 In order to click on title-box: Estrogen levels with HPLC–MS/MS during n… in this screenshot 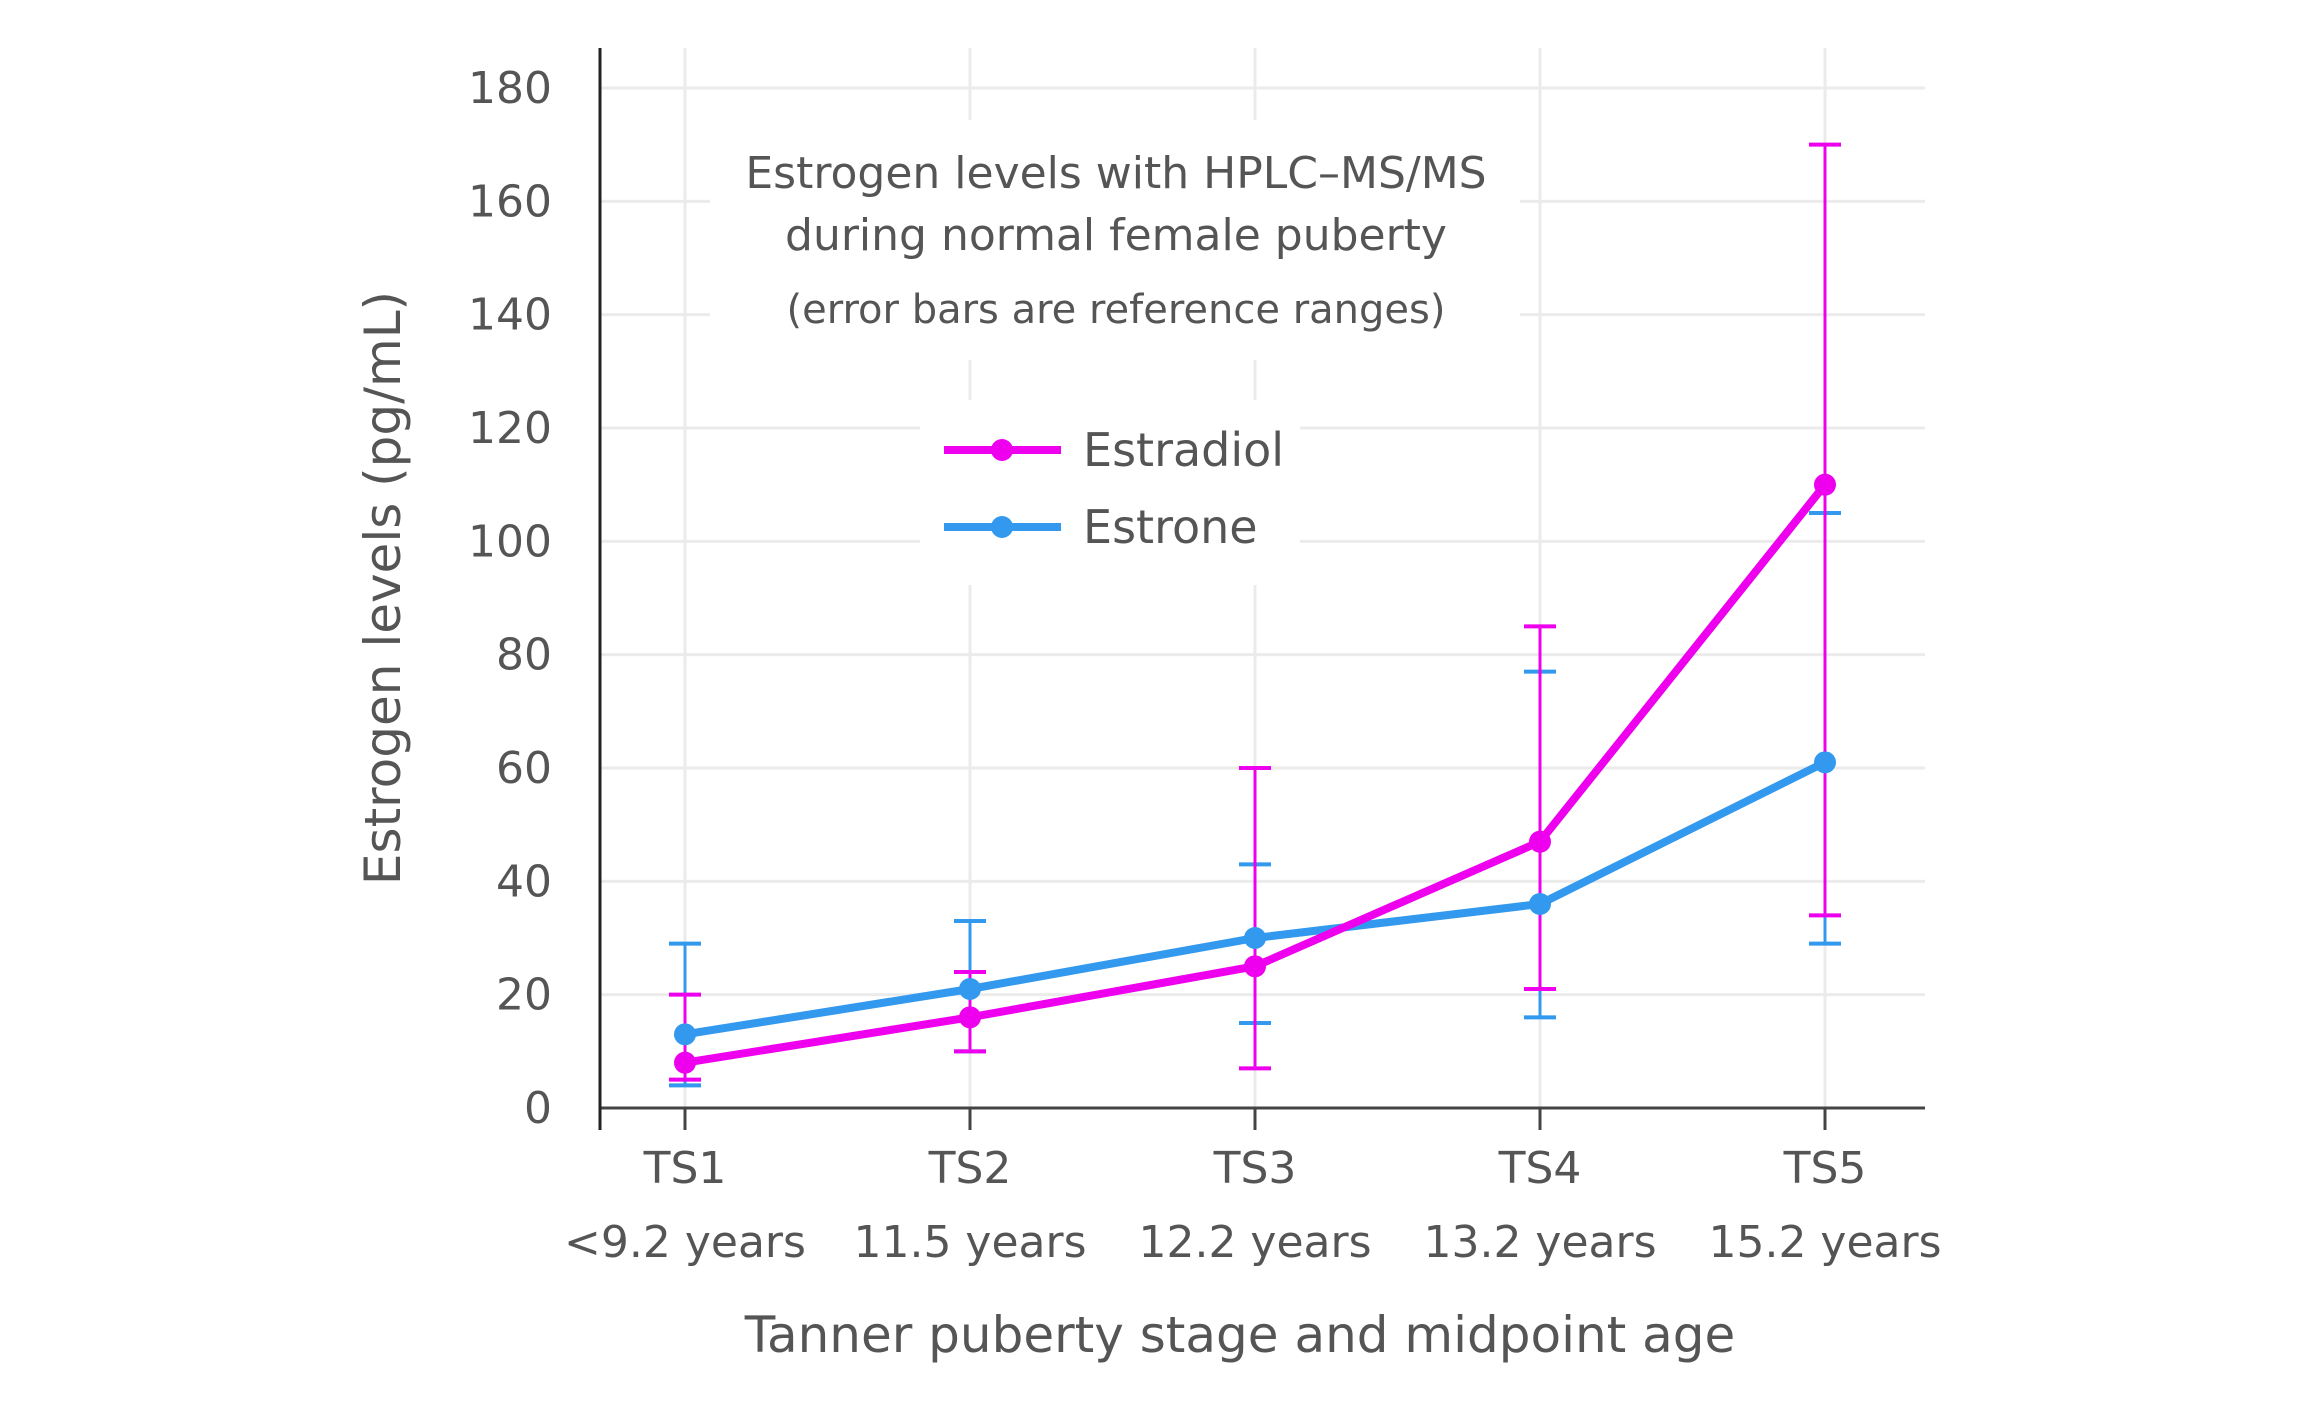, I will do `click(1115, 240)`.